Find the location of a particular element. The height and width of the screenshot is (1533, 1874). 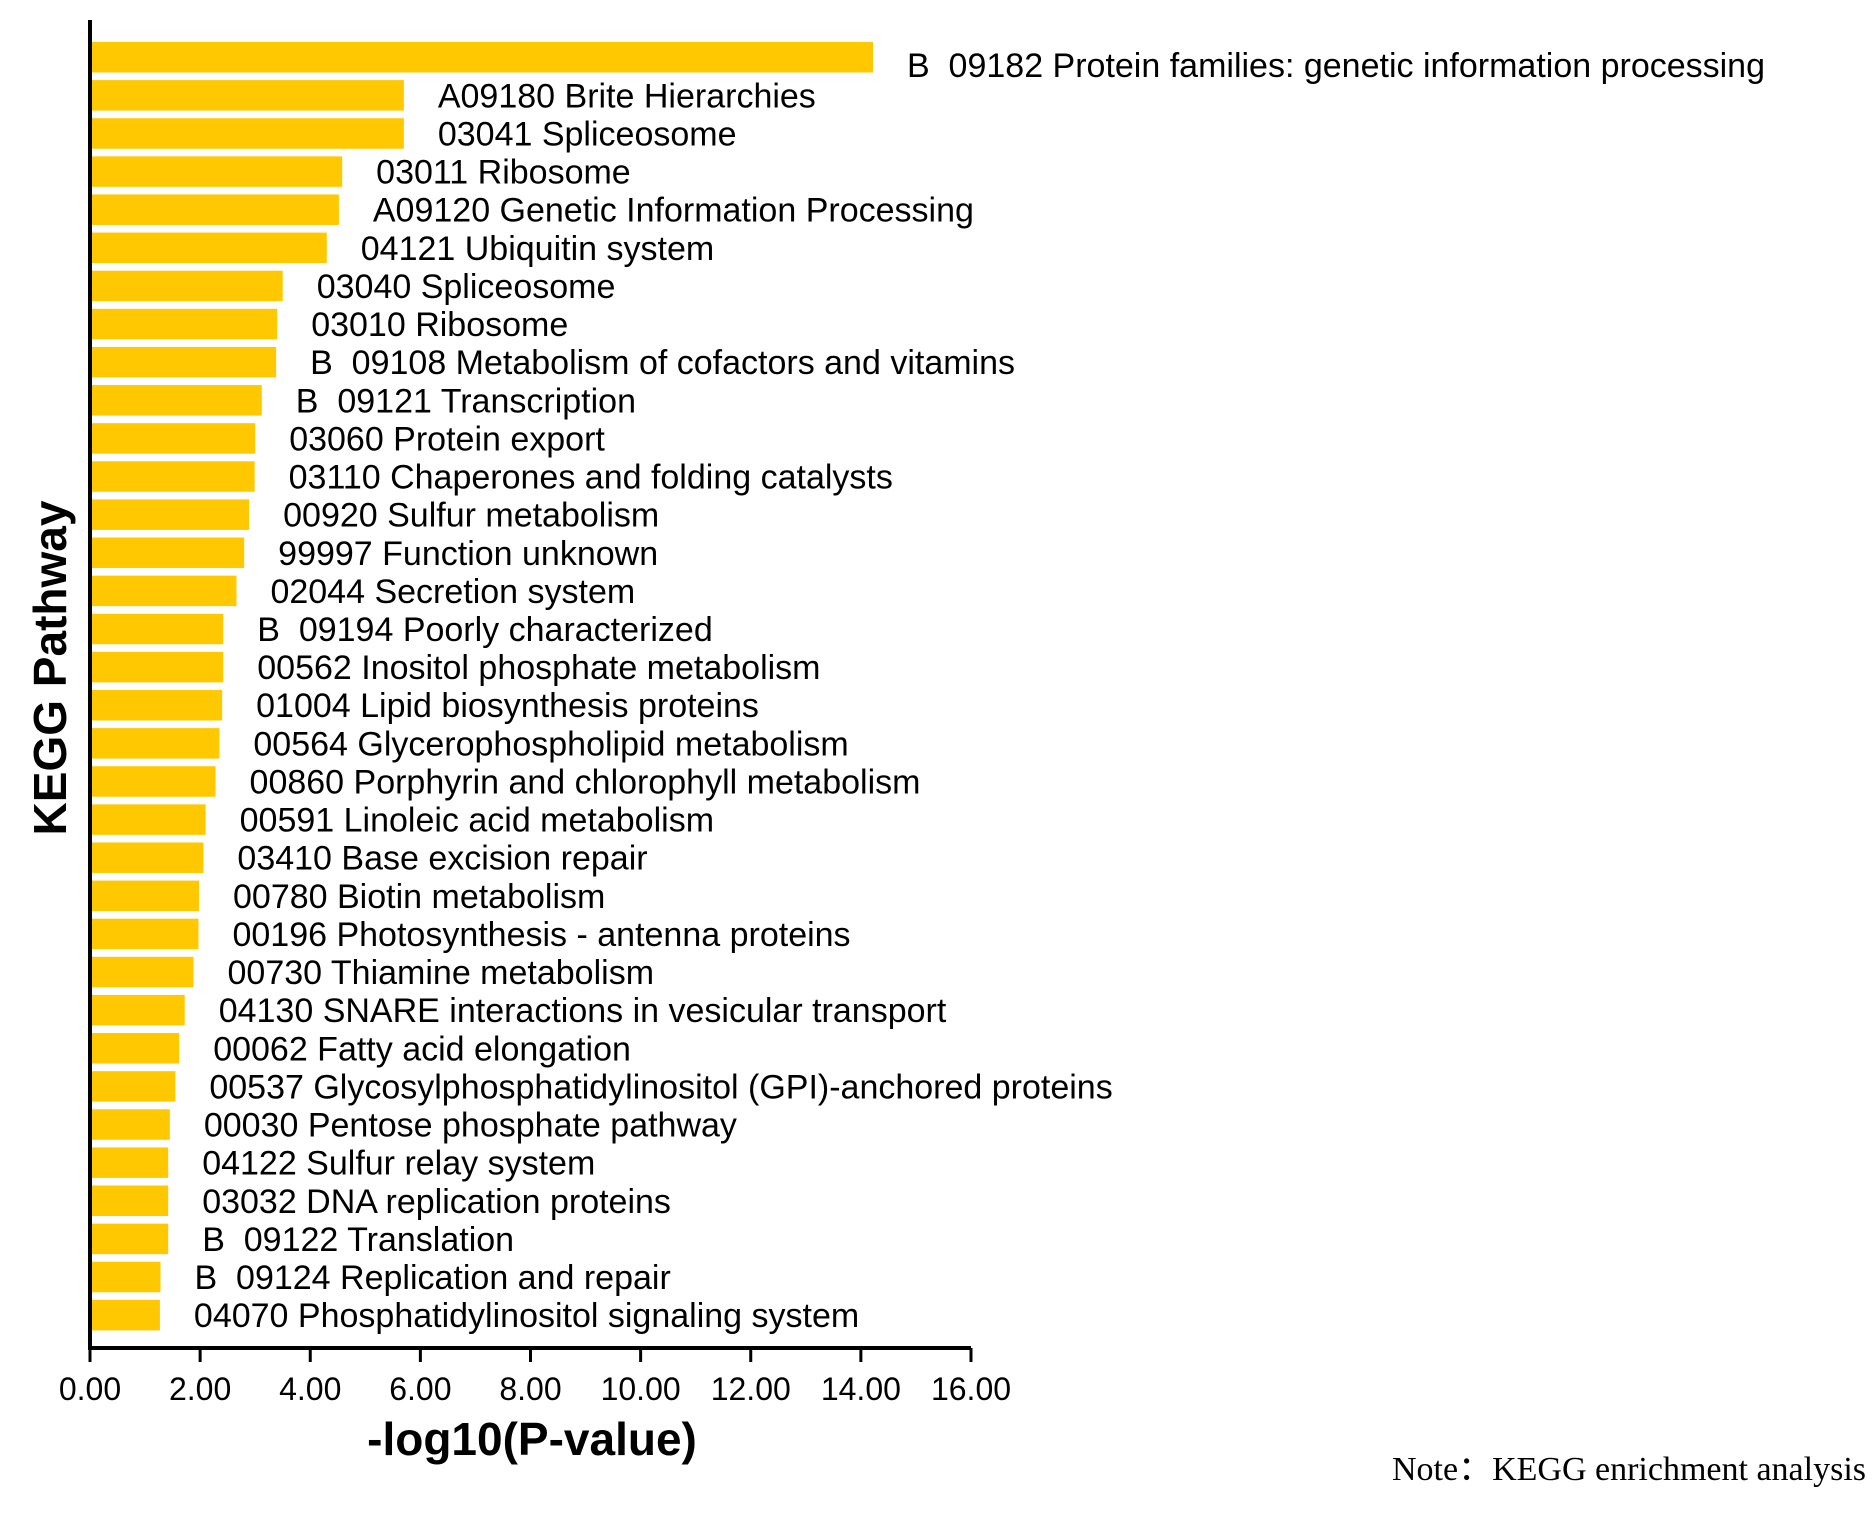

bar-label: 00564 Glycerophospholipid metabolism is located at coordinates (550, 744).